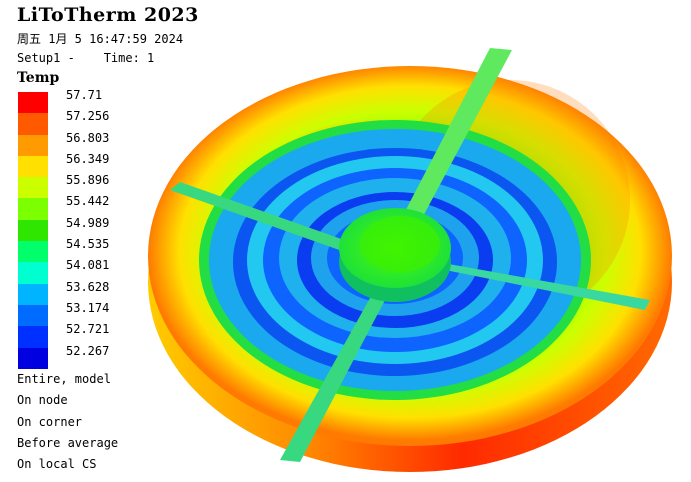  What do you see at coordinates (108, 15) in the screenshot?
I see `app-title: LiToTherm 2023` at bounding box center [108, 15].